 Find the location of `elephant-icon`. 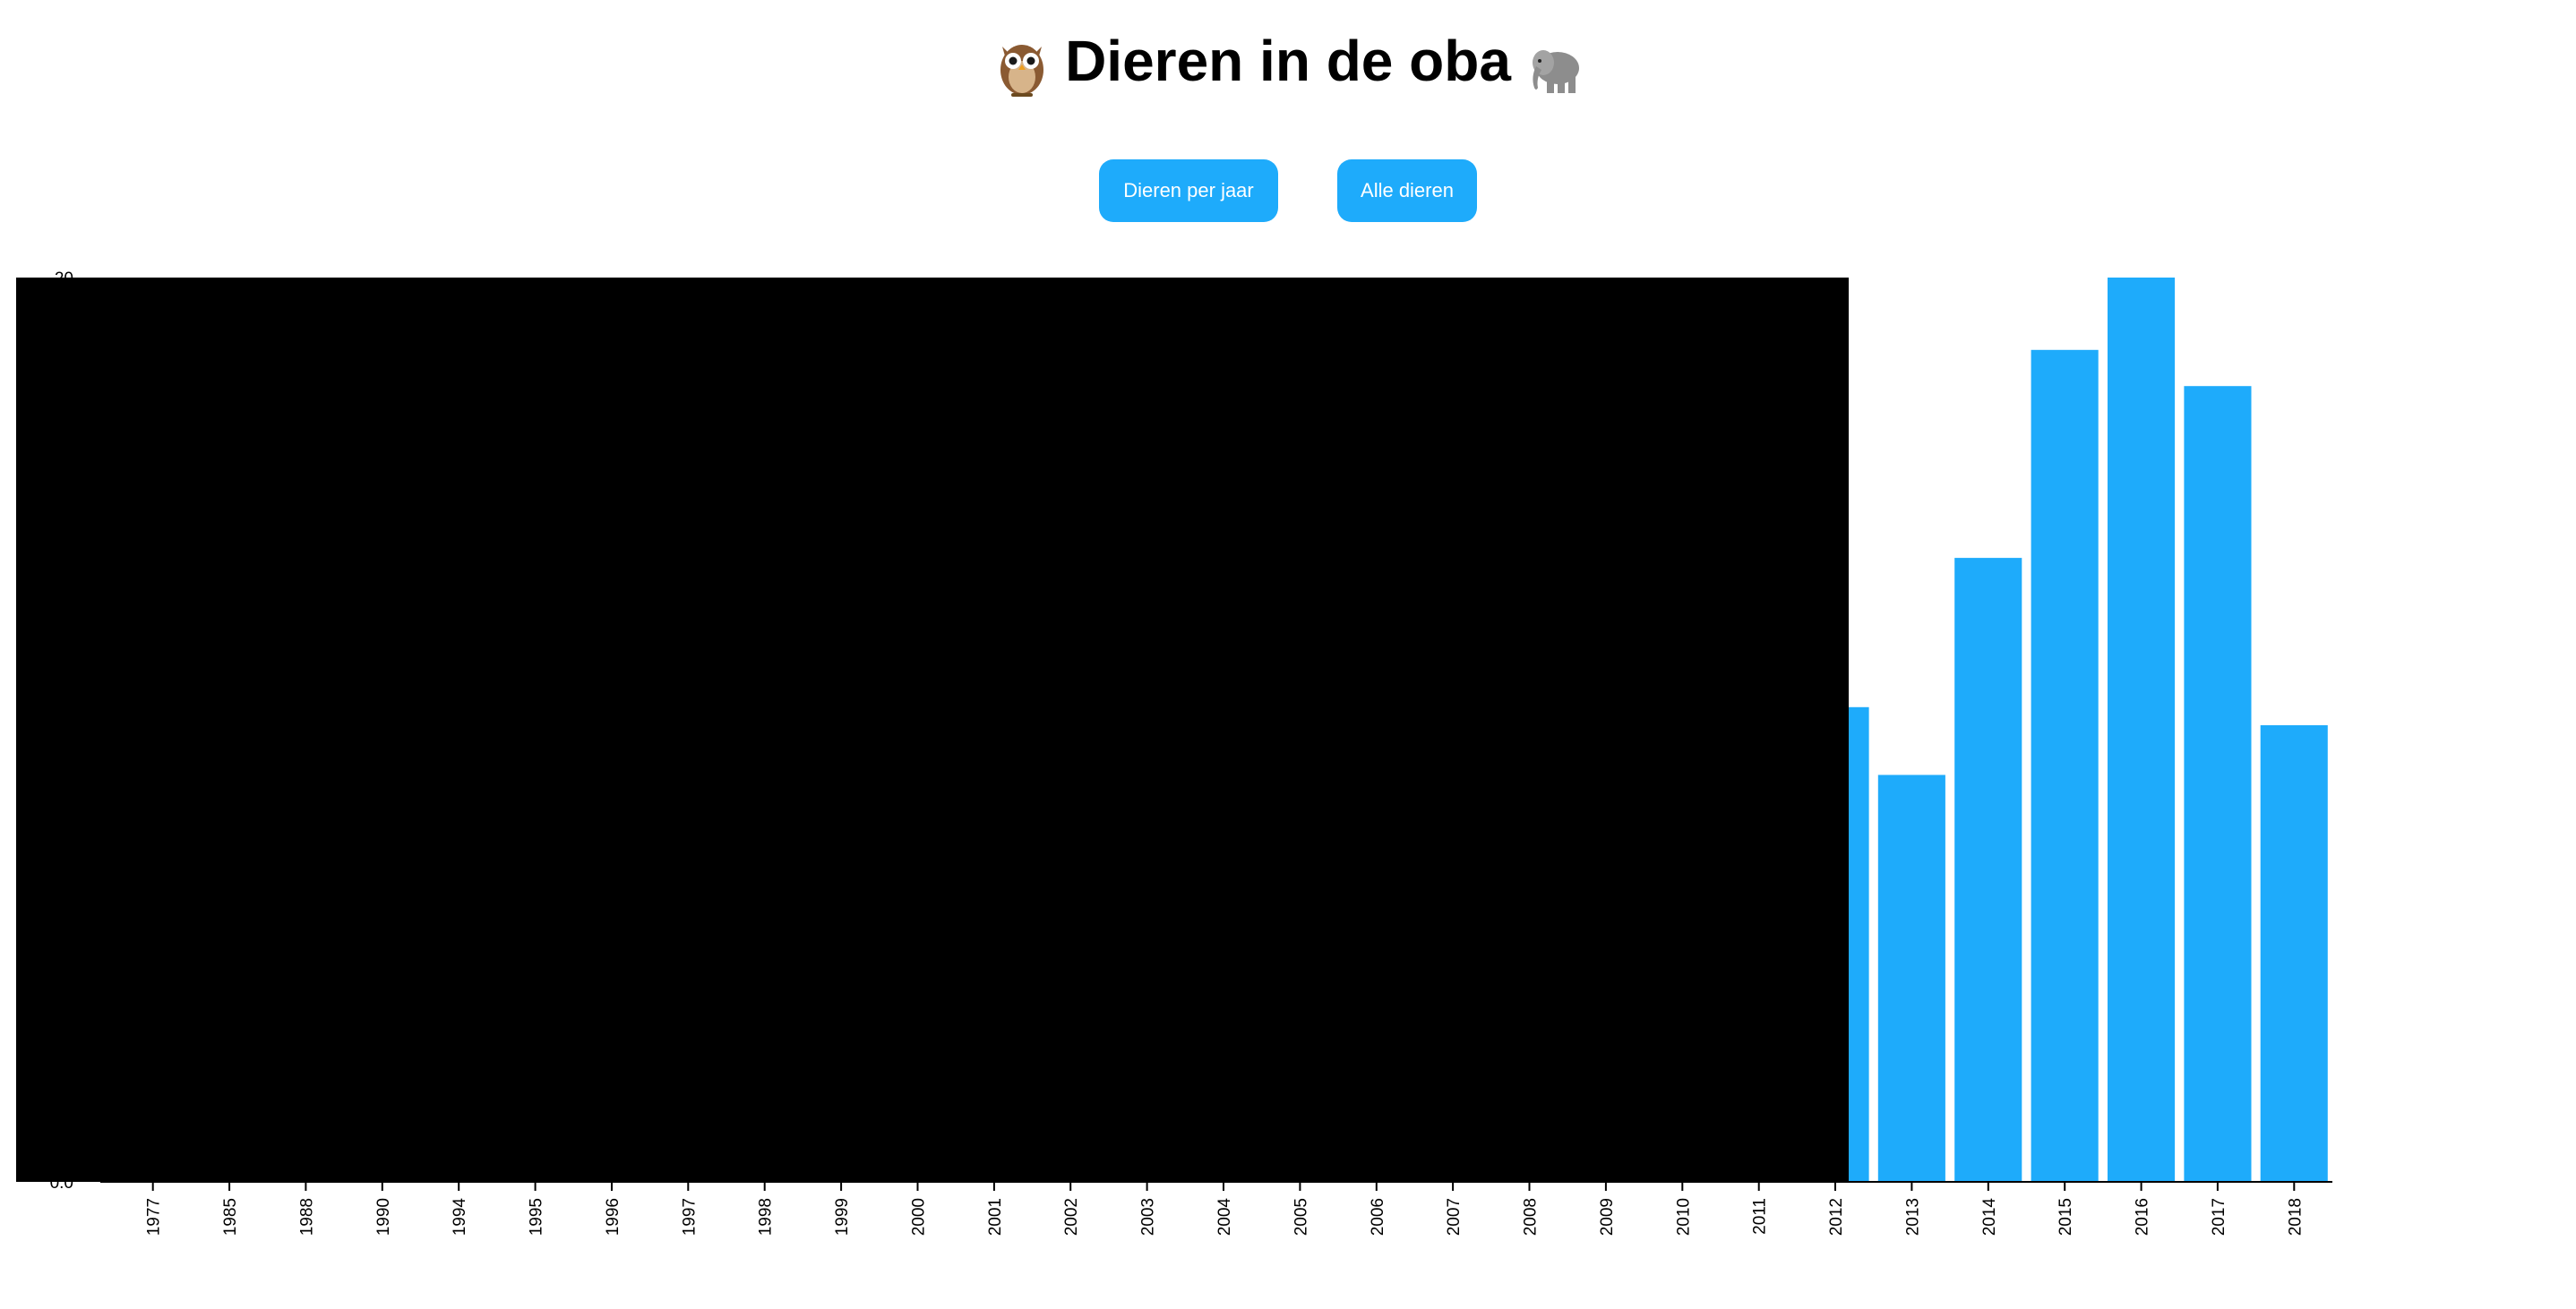

elephant-icon is located at coordinates (1554, 65).